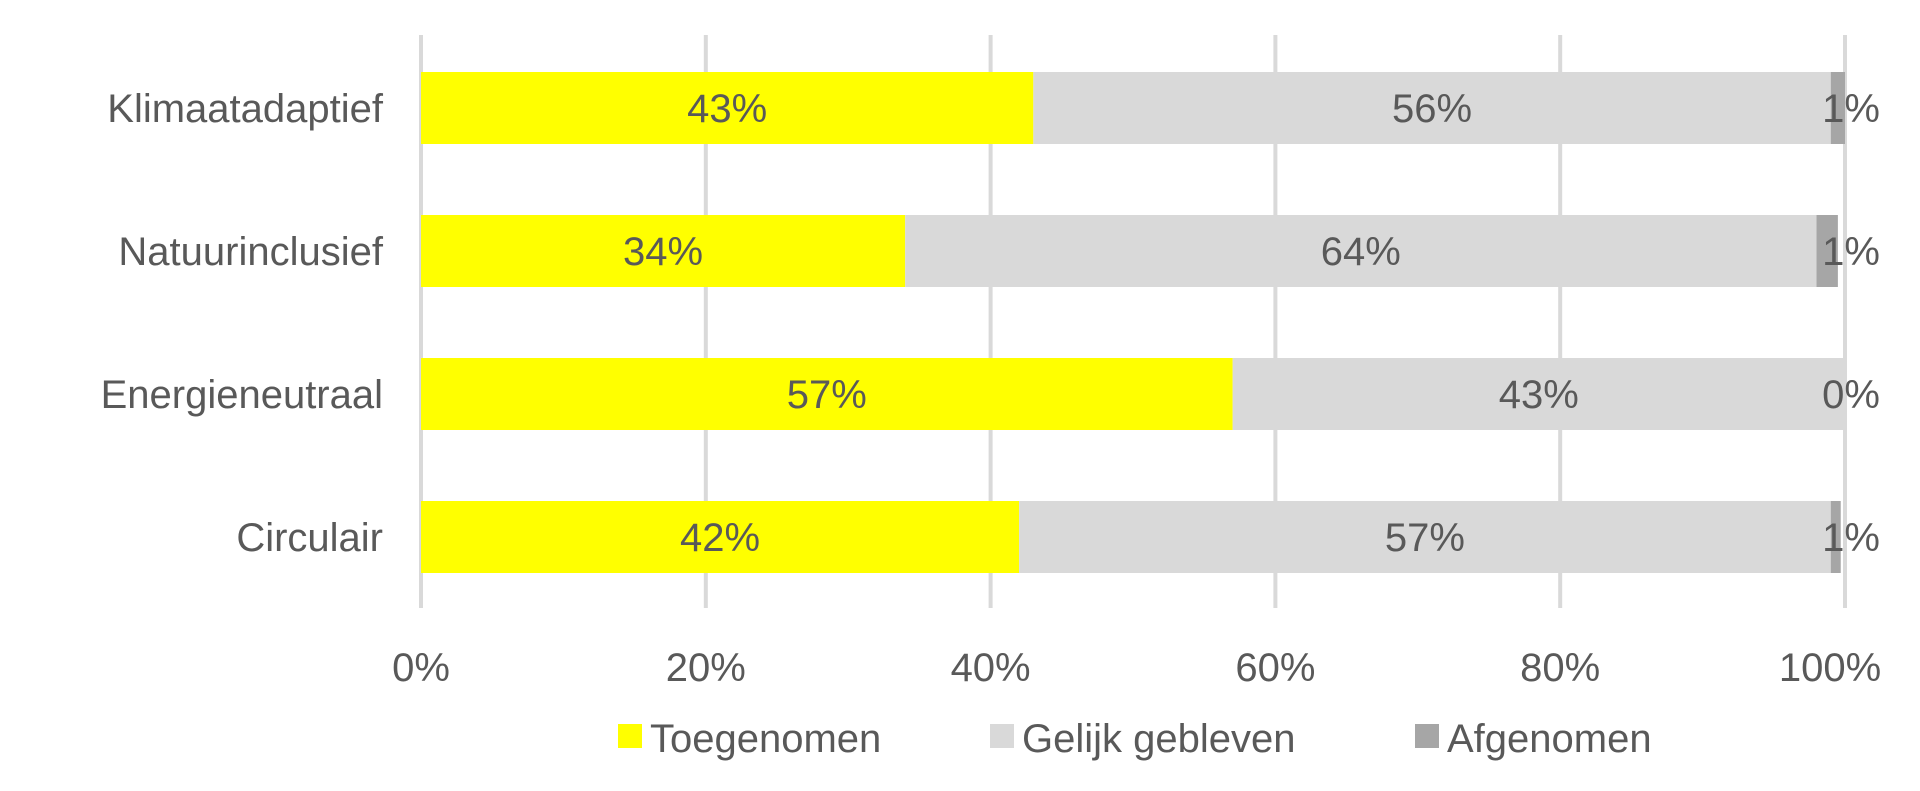  I want to click on category-label: Circulair, so click(309, 538).